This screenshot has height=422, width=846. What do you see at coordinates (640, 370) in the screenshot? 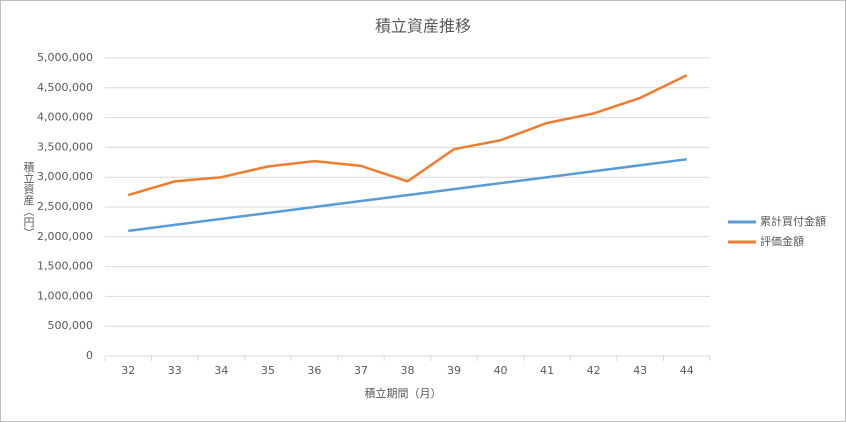
I see `x-tick-label: 43` at bounding box center [640, 370].